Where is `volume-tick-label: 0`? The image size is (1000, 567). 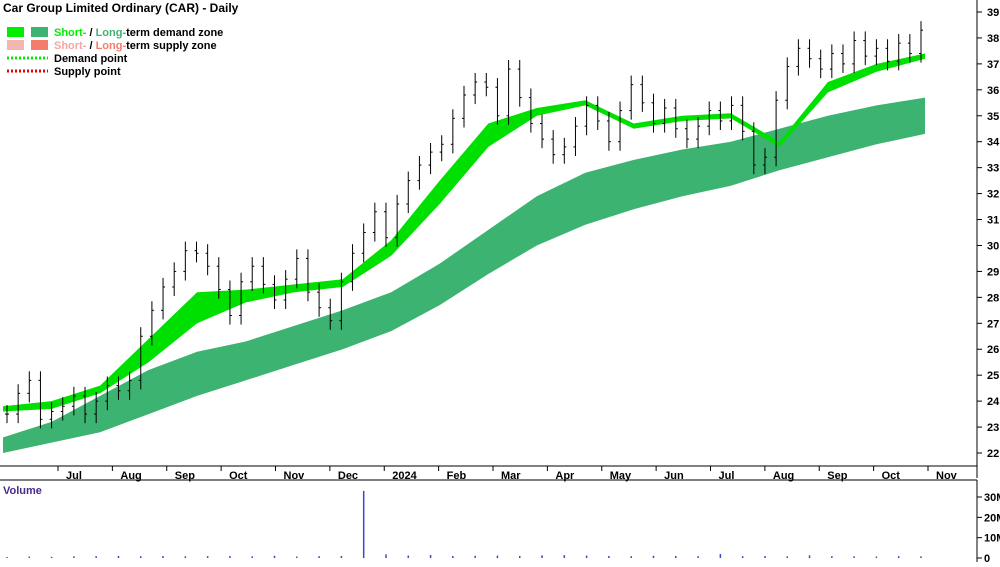
volume-tick-label: 0 is located at coordinates (987, 557).